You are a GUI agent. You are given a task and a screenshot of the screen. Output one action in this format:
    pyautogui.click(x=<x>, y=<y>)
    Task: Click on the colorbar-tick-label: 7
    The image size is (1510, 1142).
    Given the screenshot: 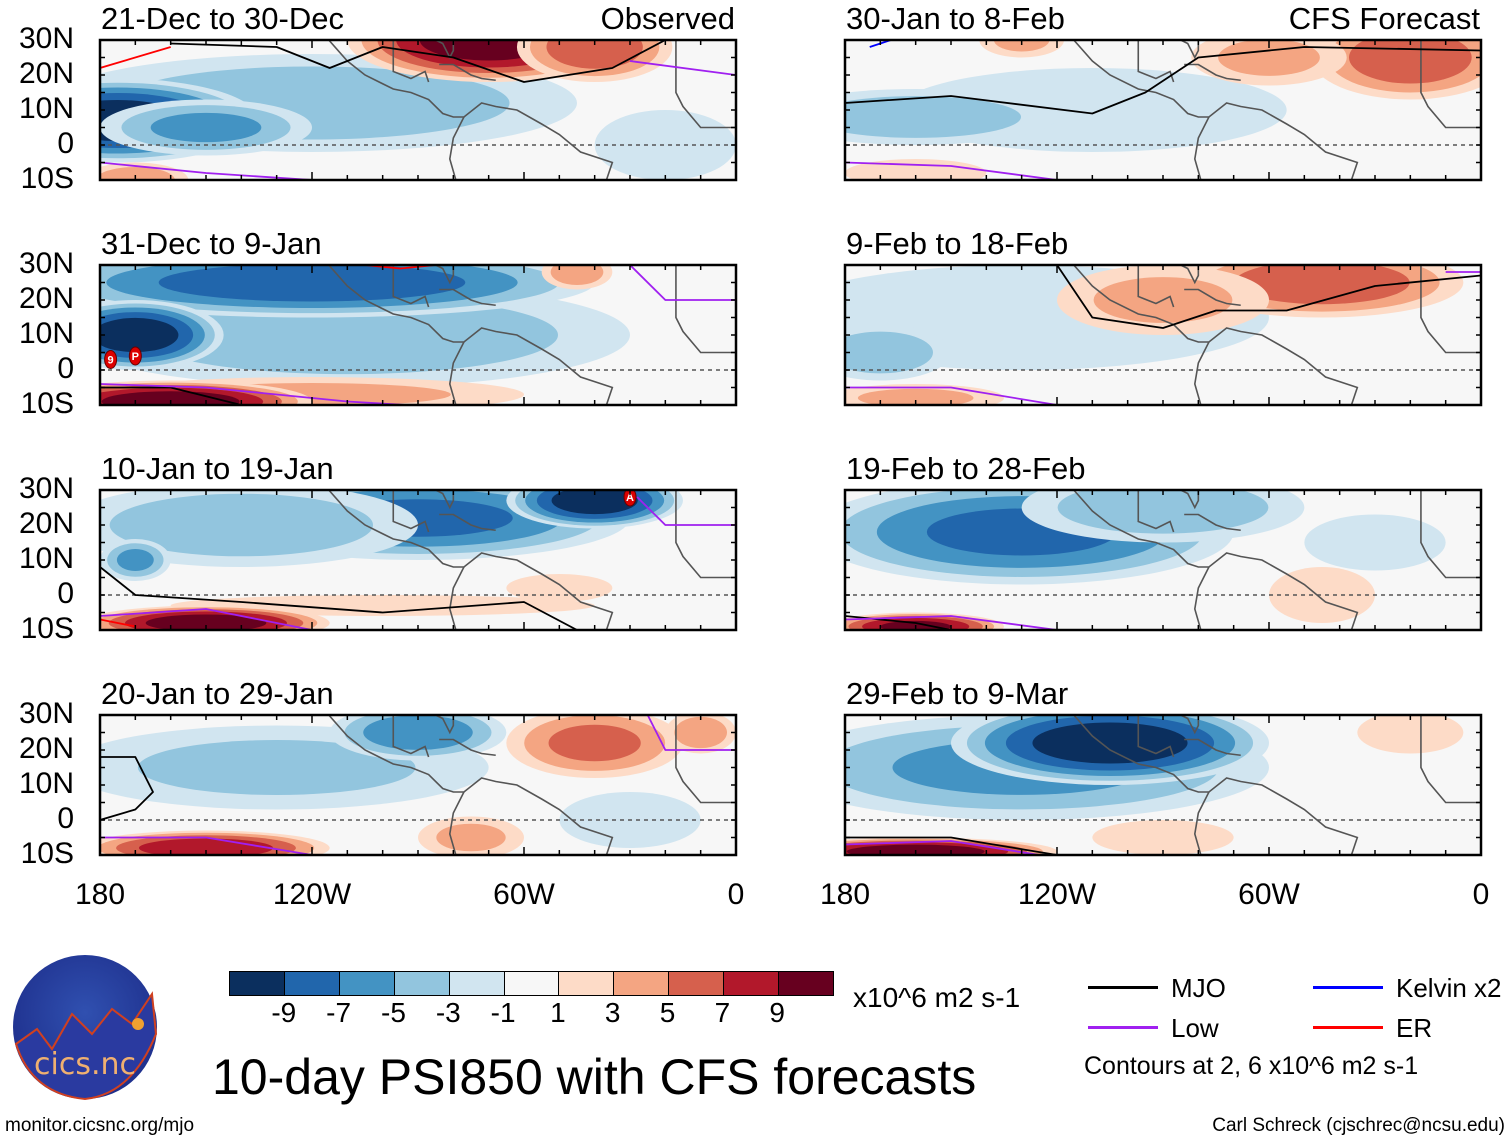 What is the action you would take?
    pyautogui.click(x=722, y=1012)
    